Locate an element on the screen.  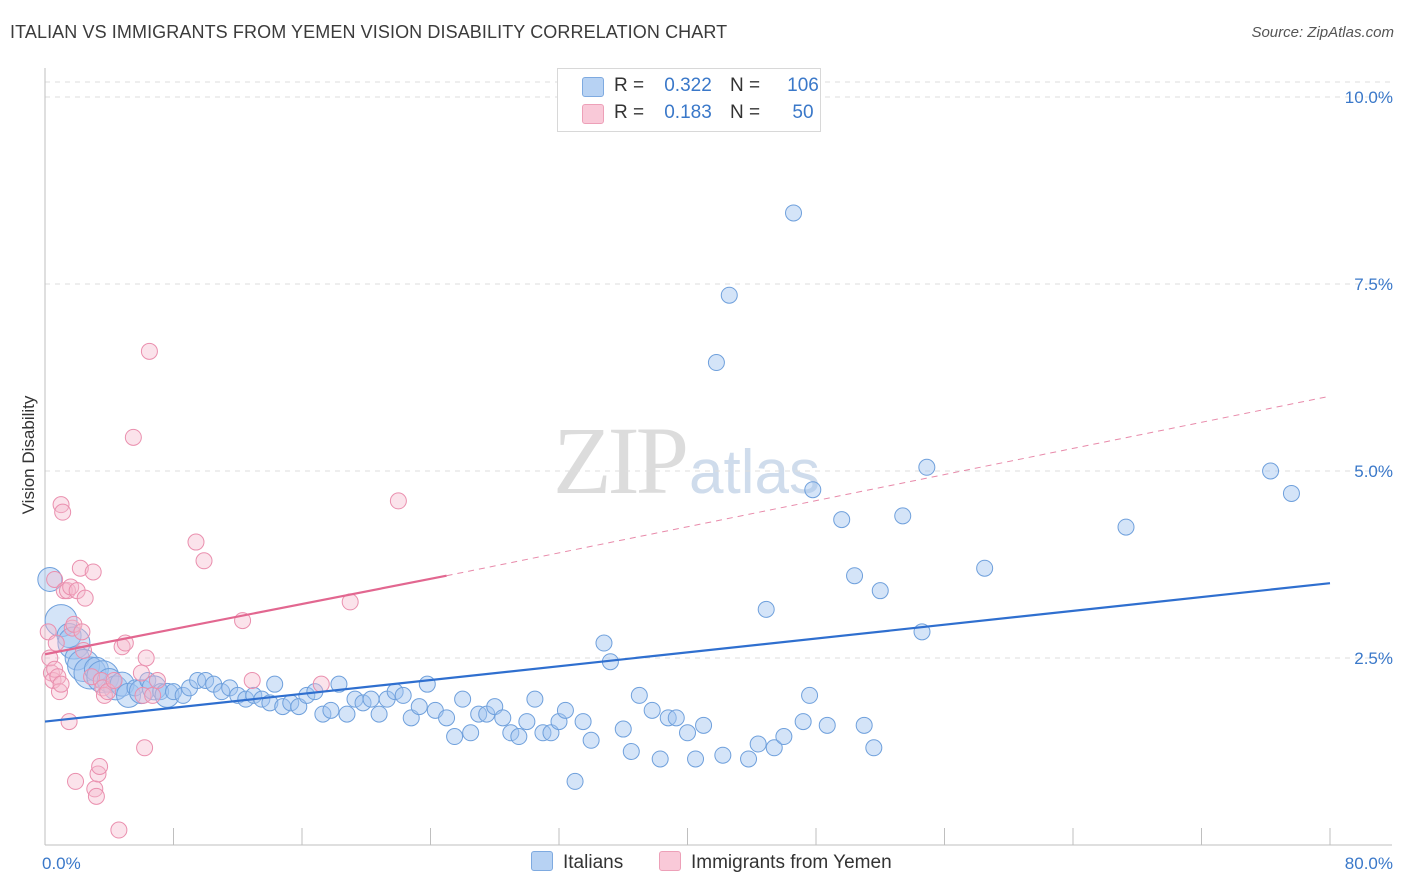
y-tick-labels: 2.5% 5.0% 7.5% 10.0% is located at coordinates (1369, 378).